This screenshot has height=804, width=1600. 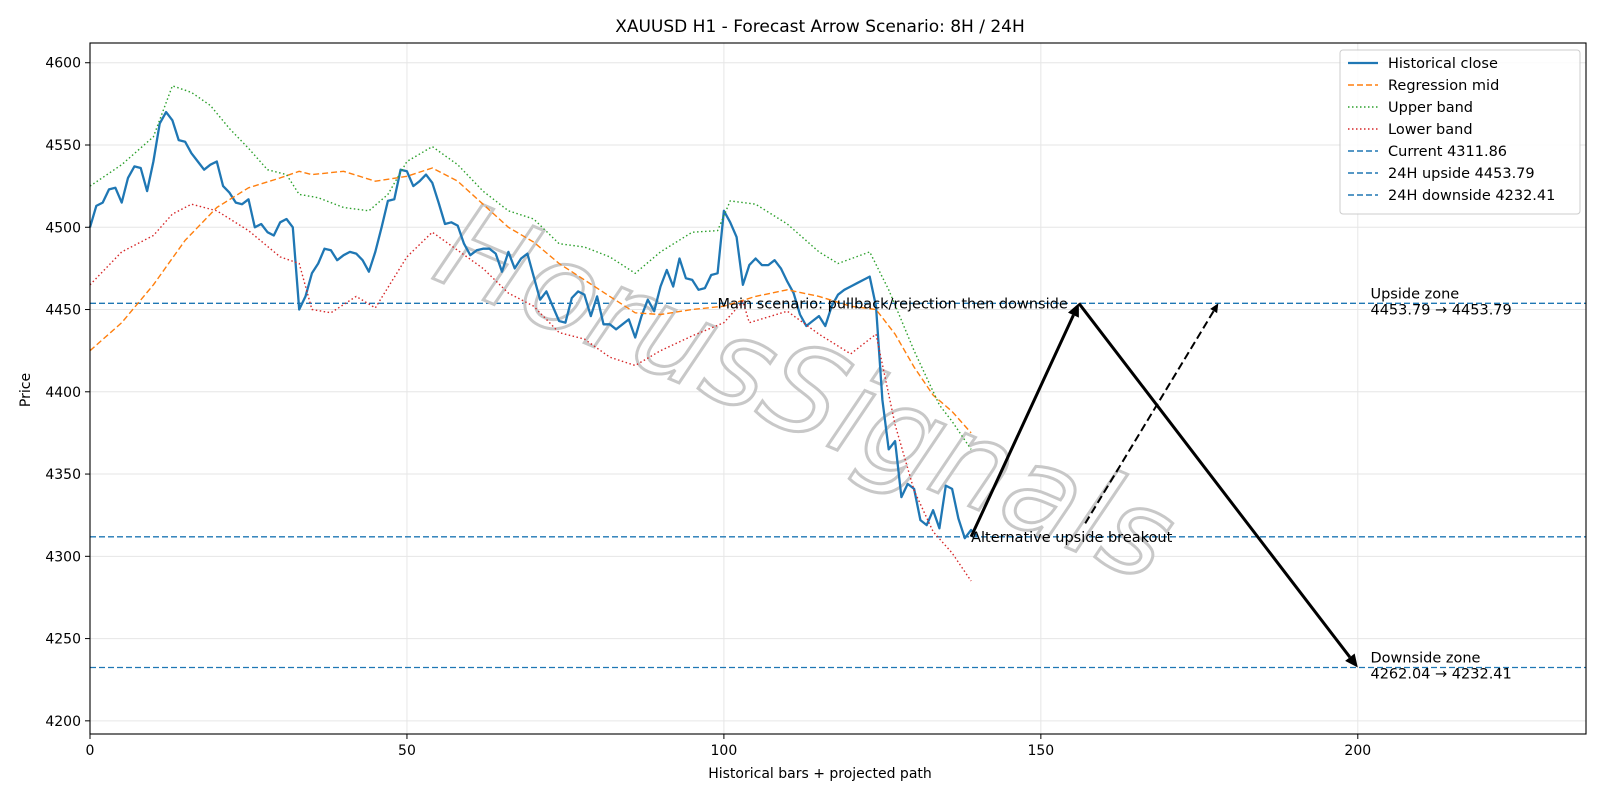 What do you see at coordinates (63, 557) in the screenshot?
I see `y-tick-label: 4300` at bounding box center [63, 557].